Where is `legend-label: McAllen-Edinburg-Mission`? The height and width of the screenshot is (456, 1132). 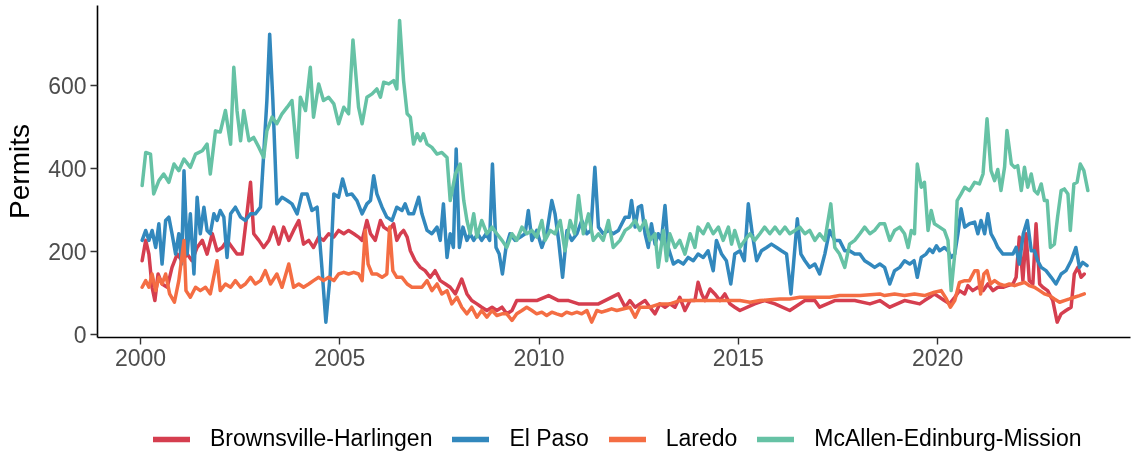 legend-label: McAllen-Edinburg-Mission is located at coordinates (948, 438).